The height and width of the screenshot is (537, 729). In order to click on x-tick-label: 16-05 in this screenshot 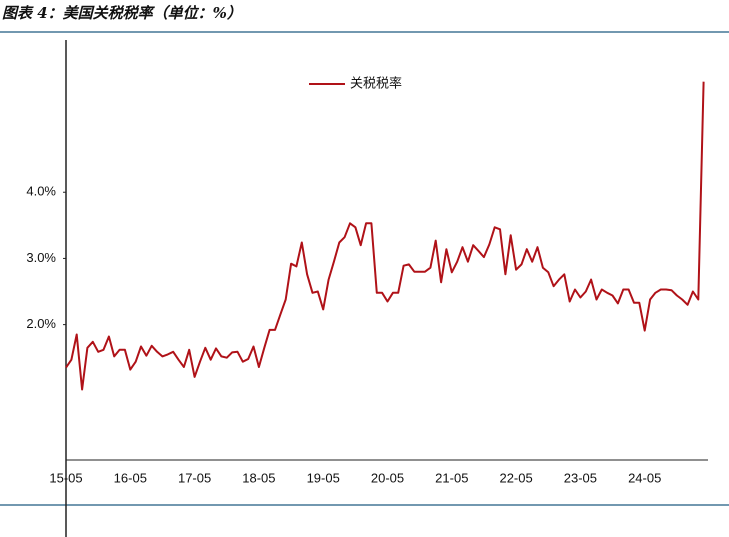, I will do `click(130, 477)`.